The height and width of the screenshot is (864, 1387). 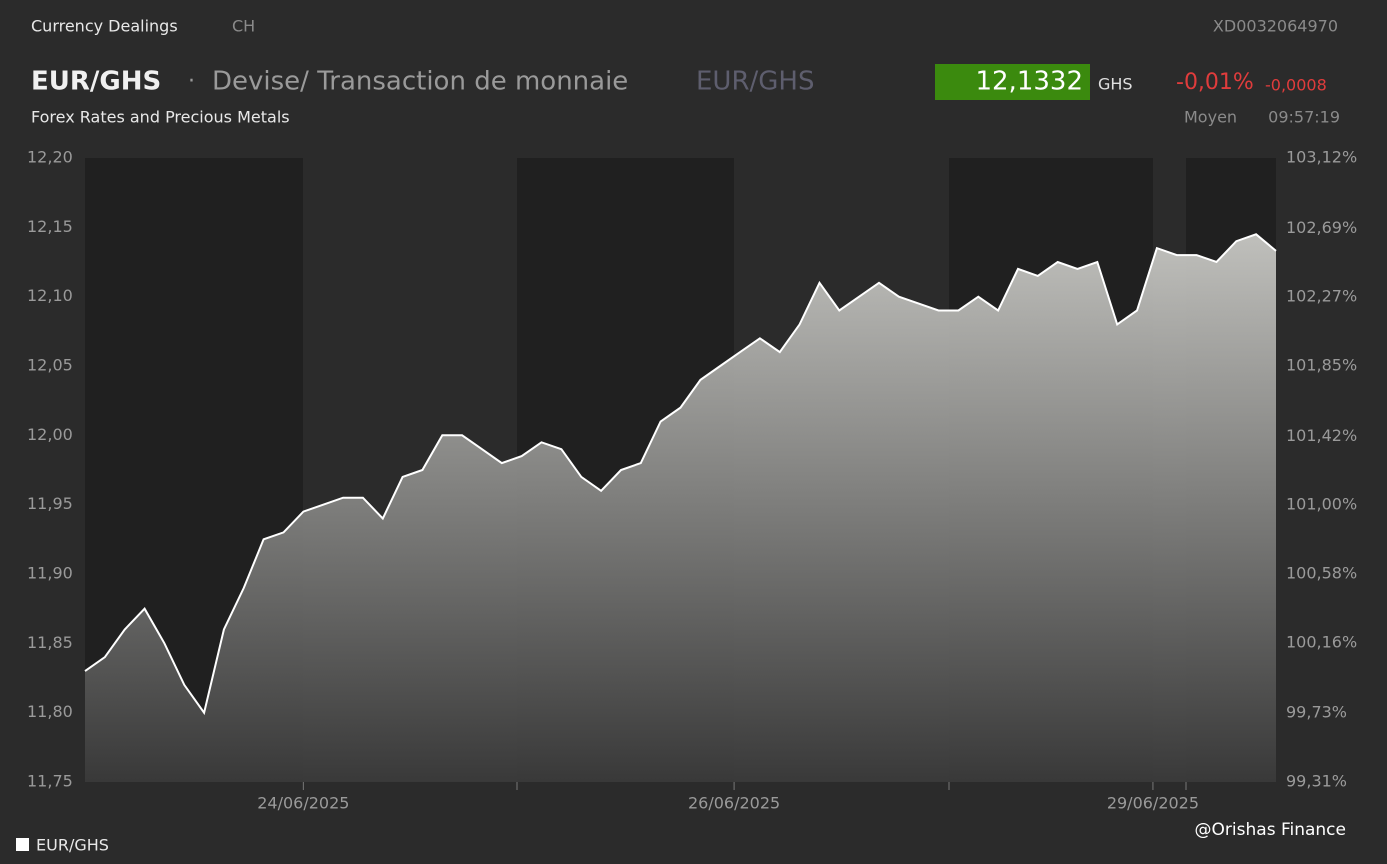 I want to click on y2-tick-label: 101,85%, so click(x=1321, y=365).